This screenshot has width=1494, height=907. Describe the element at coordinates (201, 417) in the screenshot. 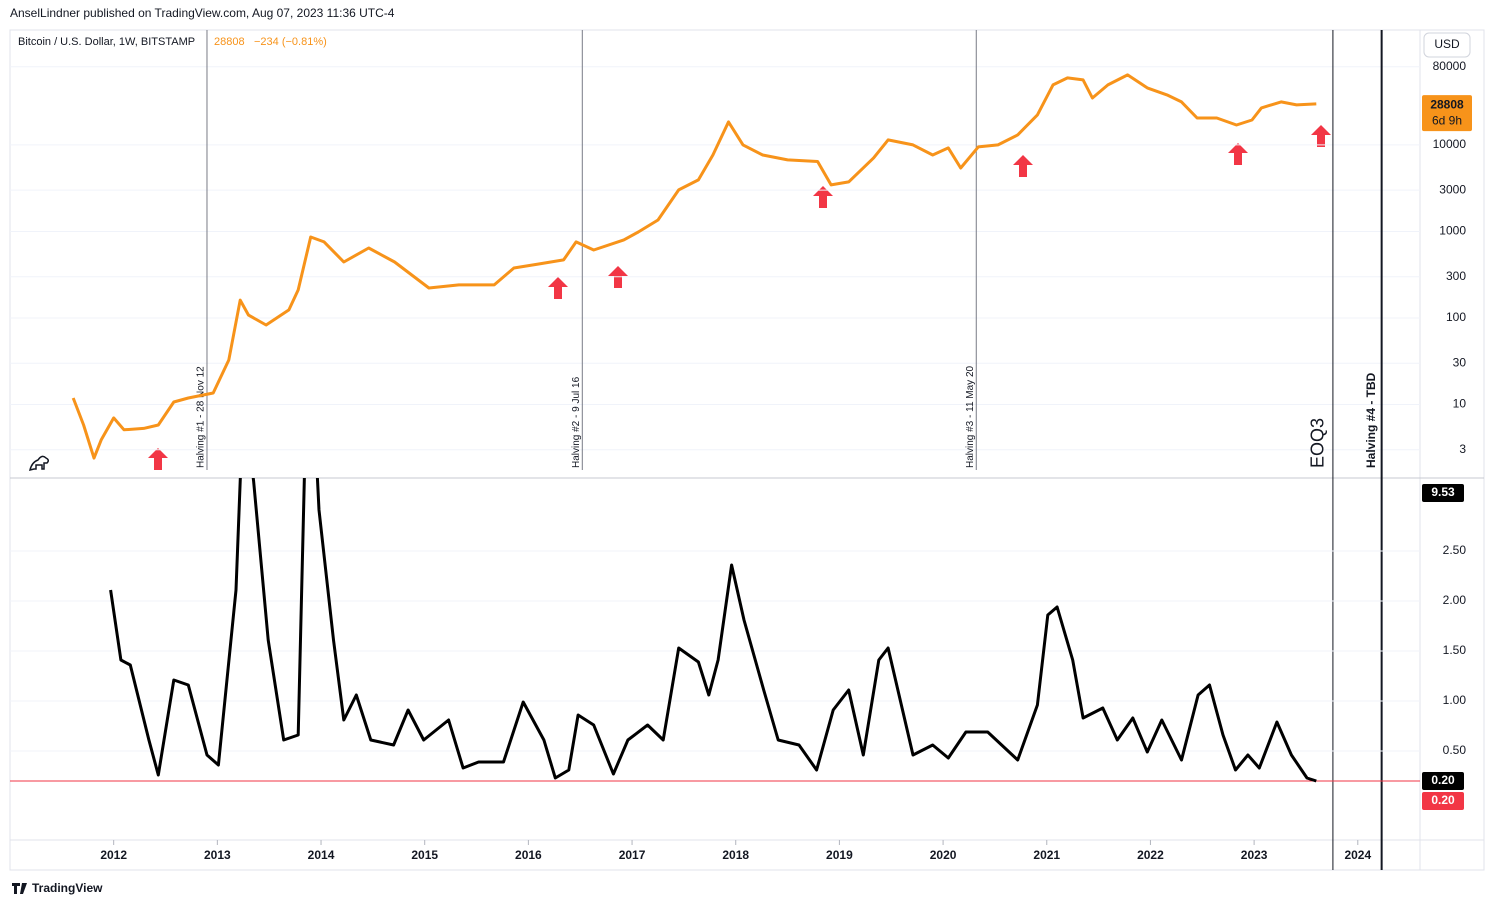

I see `vertical-line-label: Halving #1 - 28 Nov 12` at that location.